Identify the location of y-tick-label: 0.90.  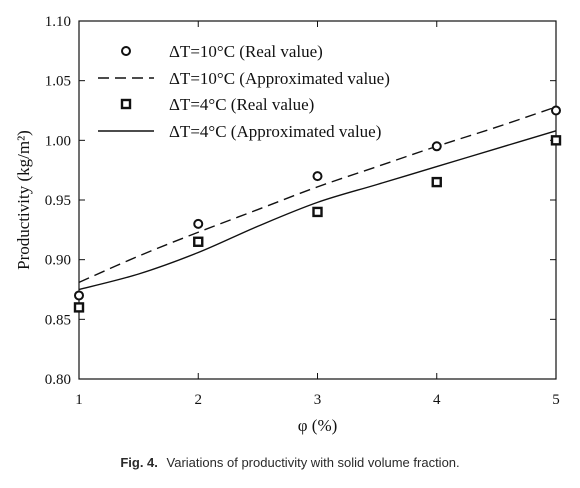
(58, 261).